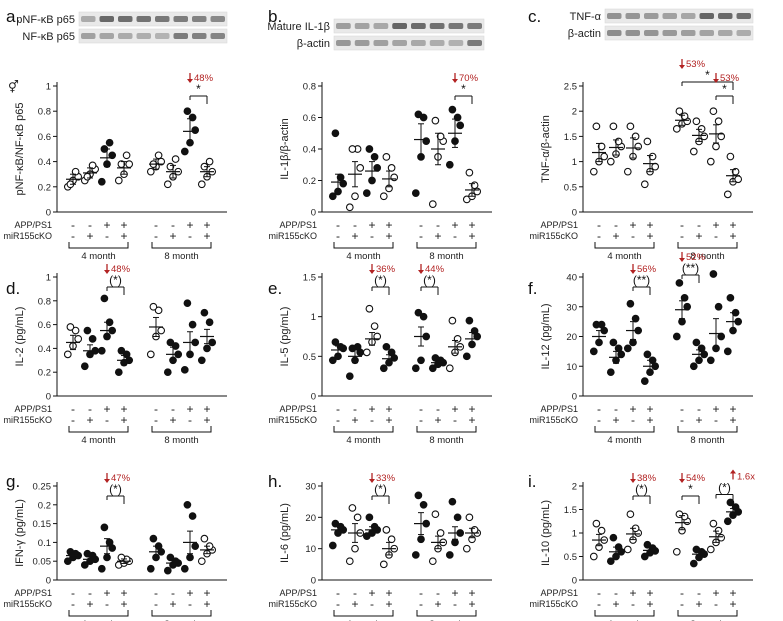  I want to click on panel-letter: e., so click(275, 288).